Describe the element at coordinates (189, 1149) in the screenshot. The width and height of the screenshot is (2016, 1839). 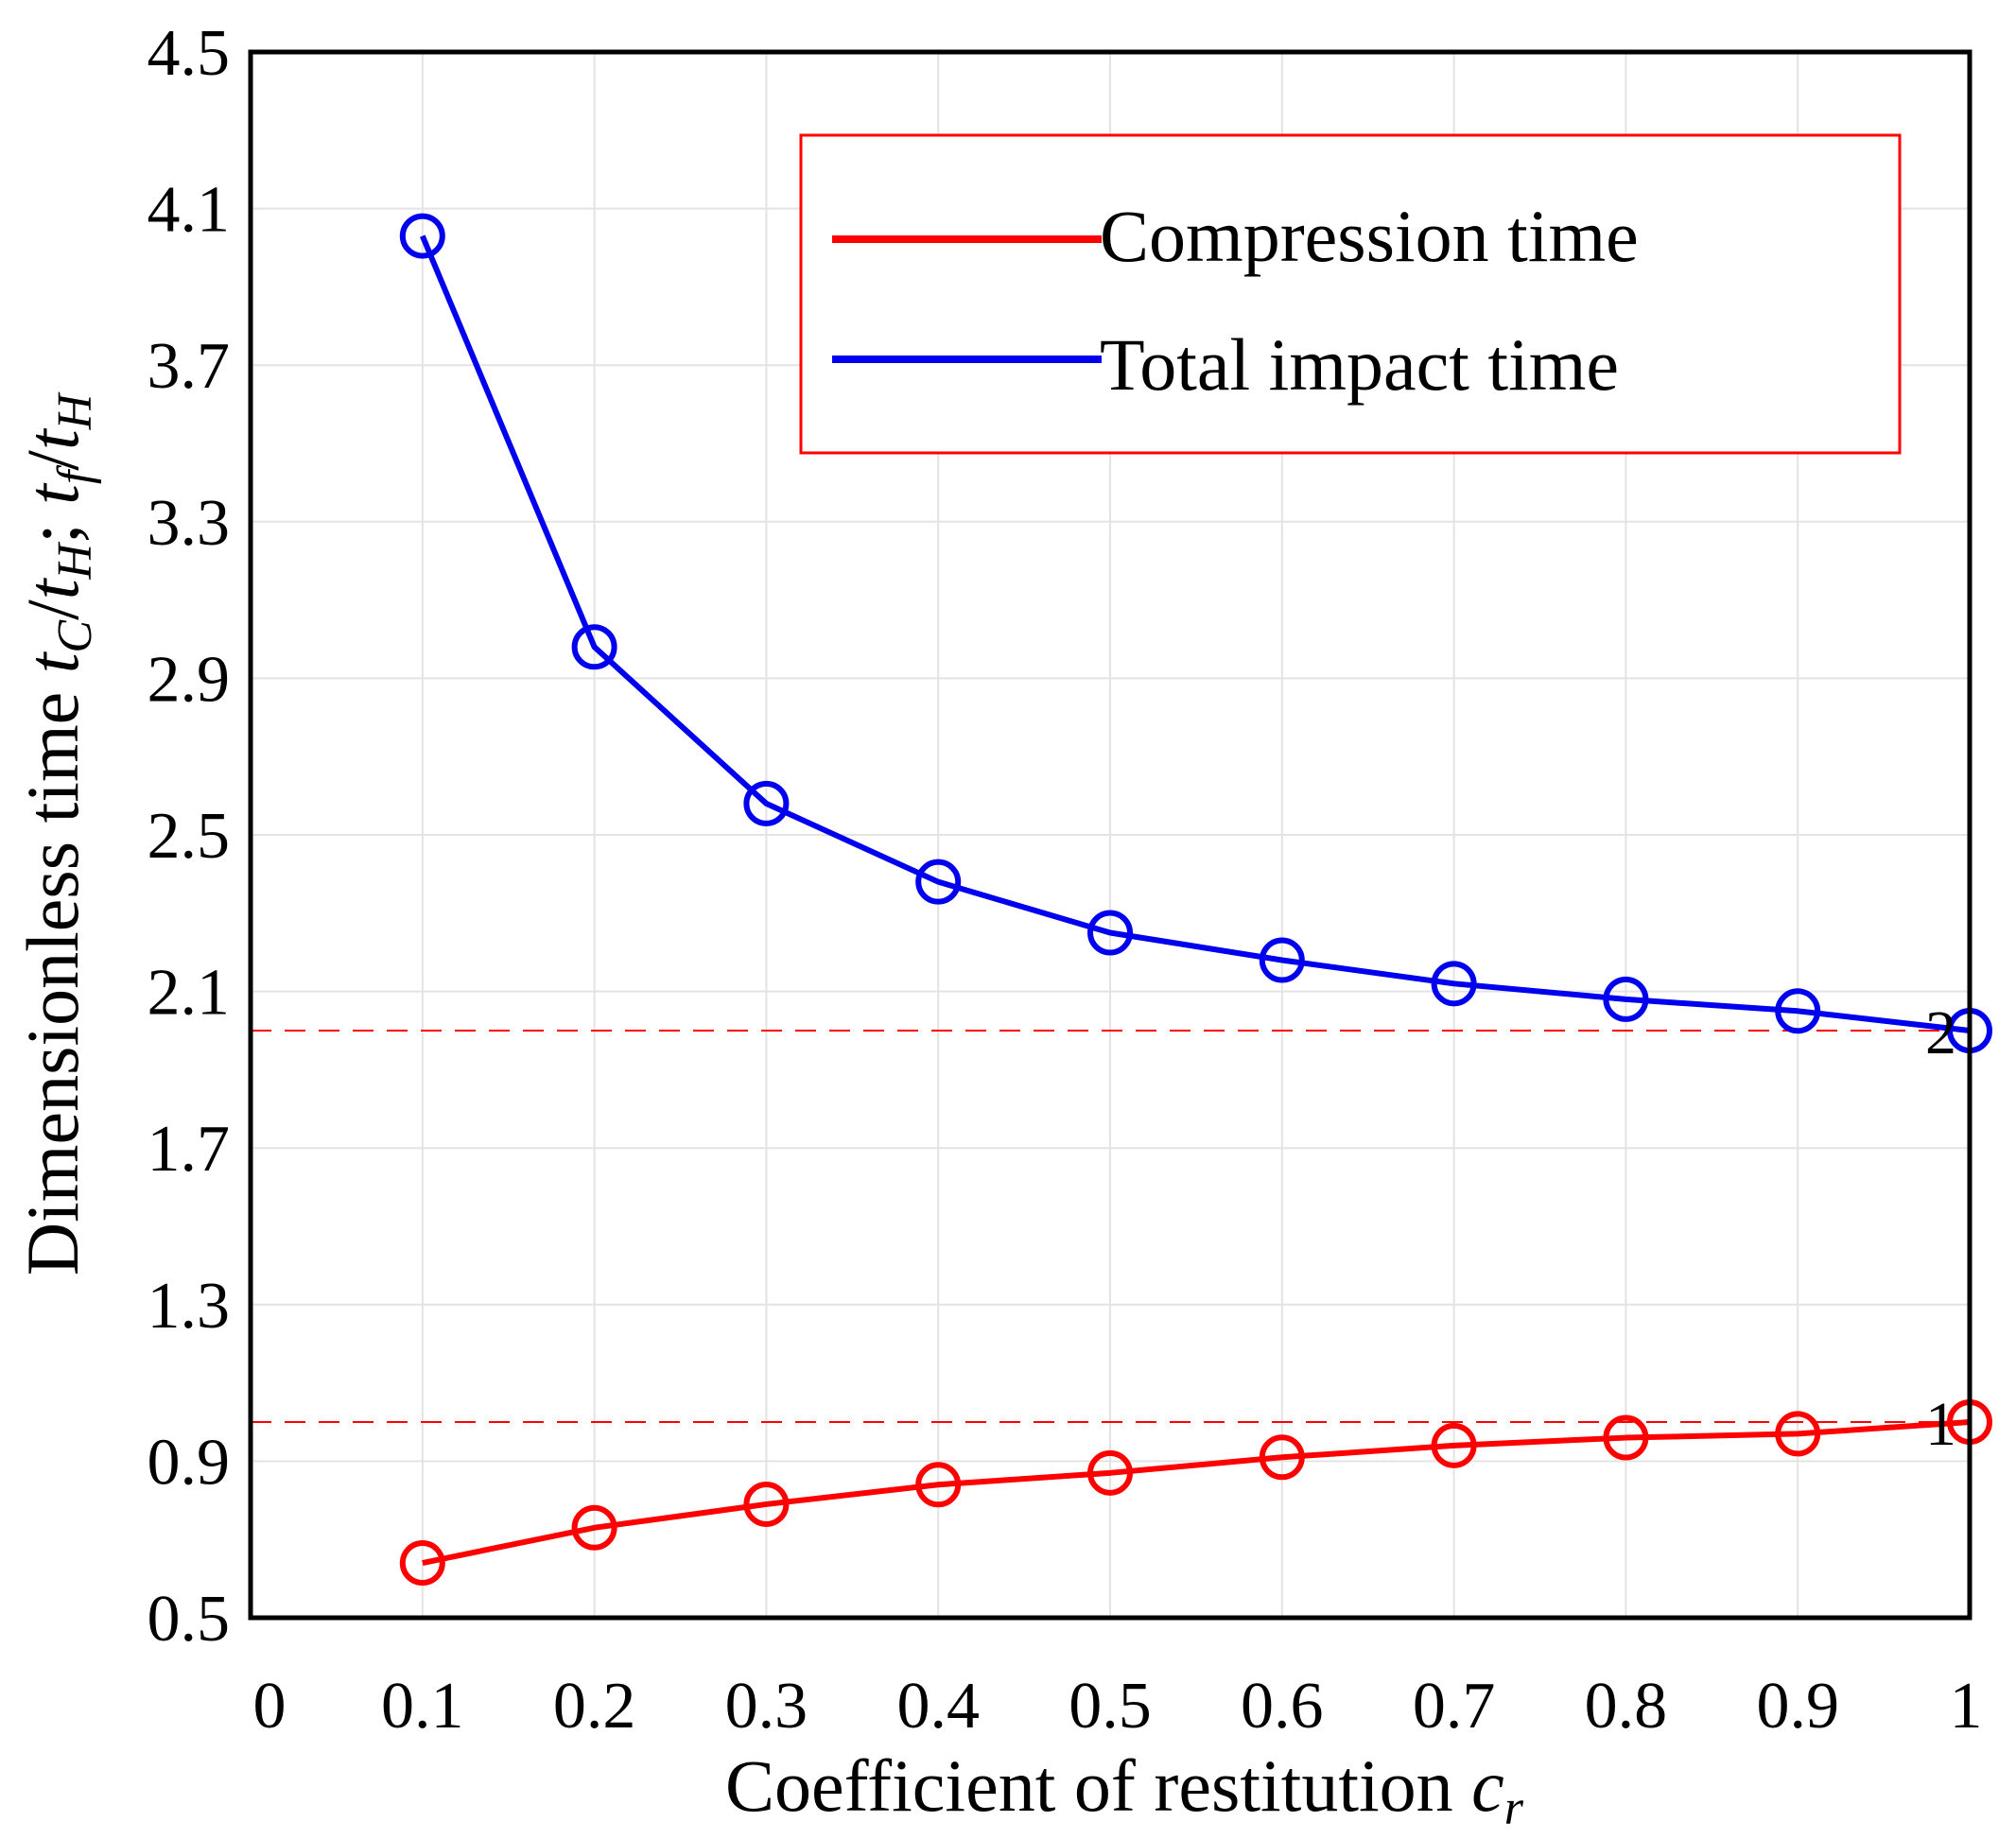
I see `y-tick-label-3: 1.7` at that location.